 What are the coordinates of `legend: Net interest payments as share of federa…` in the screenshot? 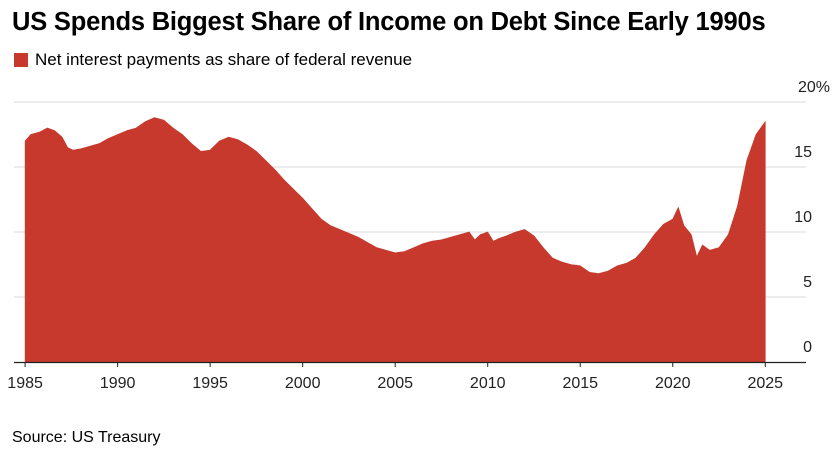 It's located at (213, 60).